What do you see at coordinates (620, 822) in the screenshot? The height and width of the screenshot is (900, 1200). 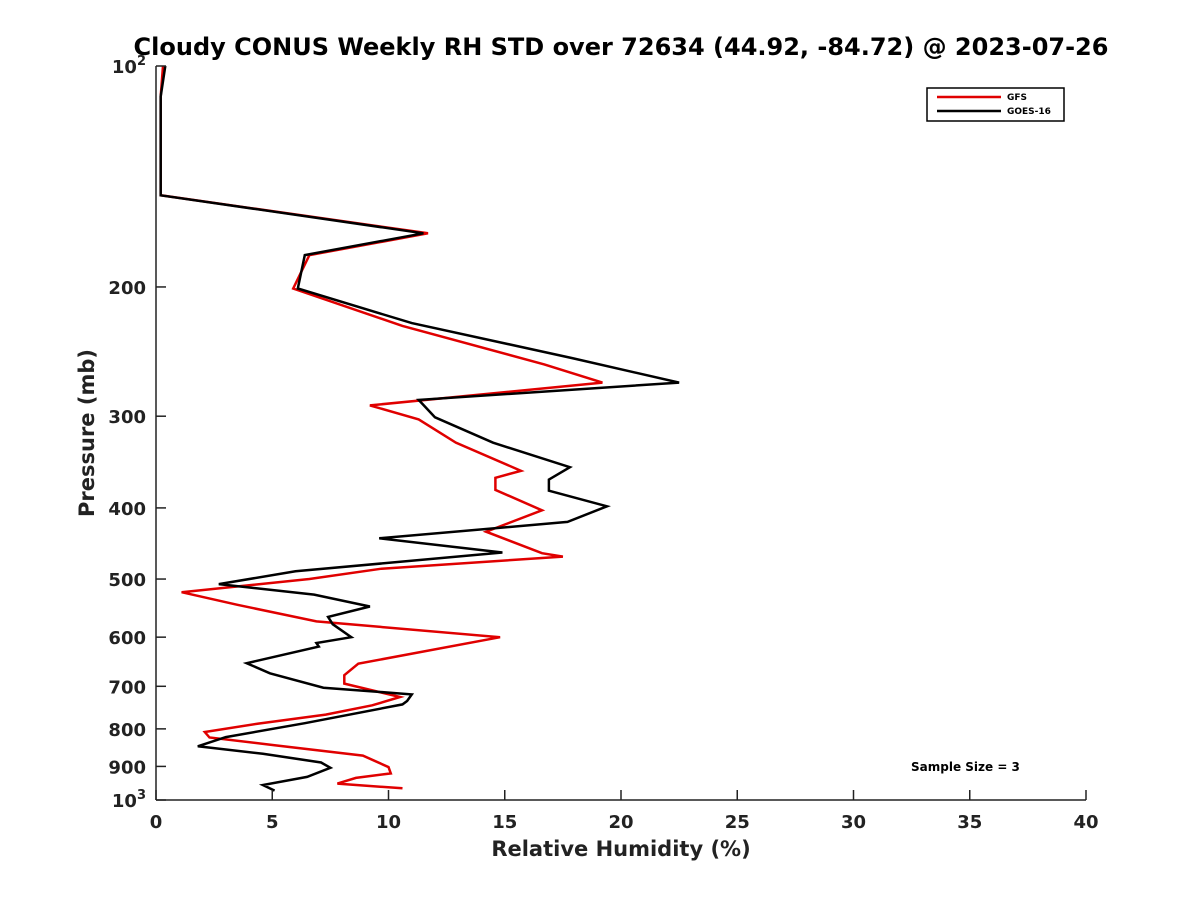 I see `x-tick-label: 20` at bounding box center [620, 822].